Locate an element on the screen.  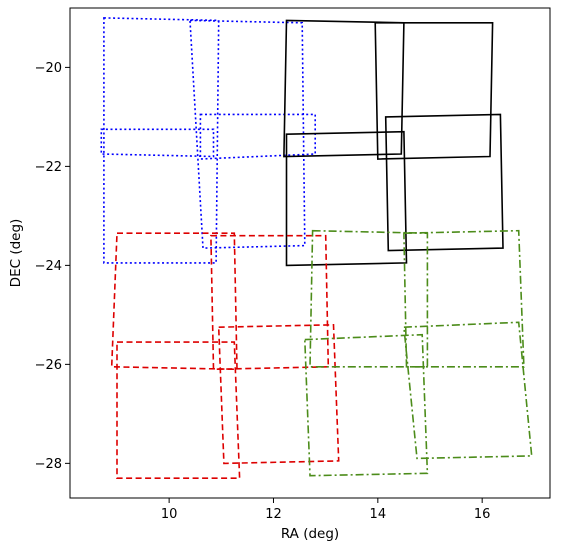
y-tick-label: −28 is located at coordinates (48, 464).